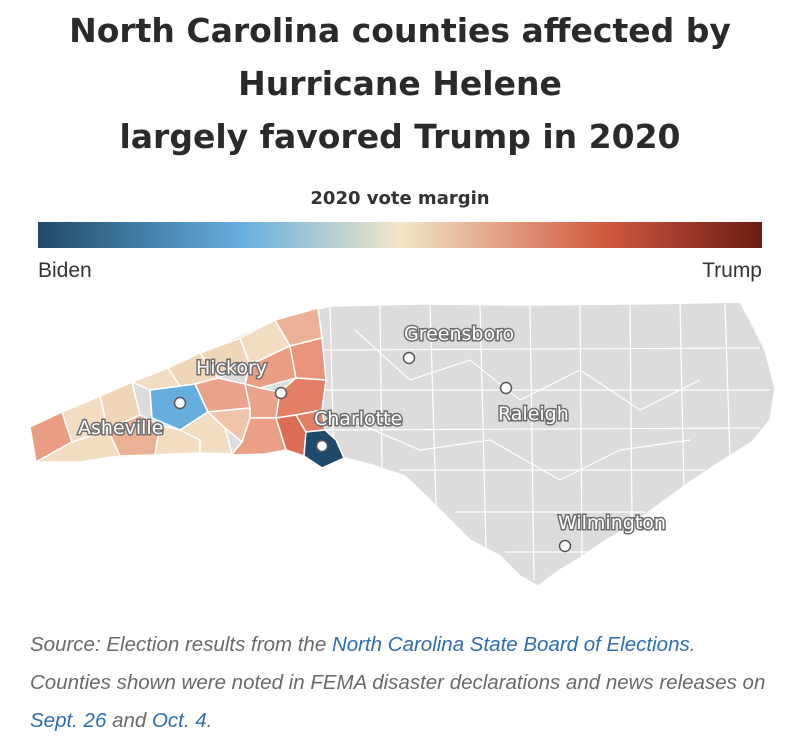 The image size is (800, 742). I want to click on legend-title: 2020 vote margin, so click(400, 198).